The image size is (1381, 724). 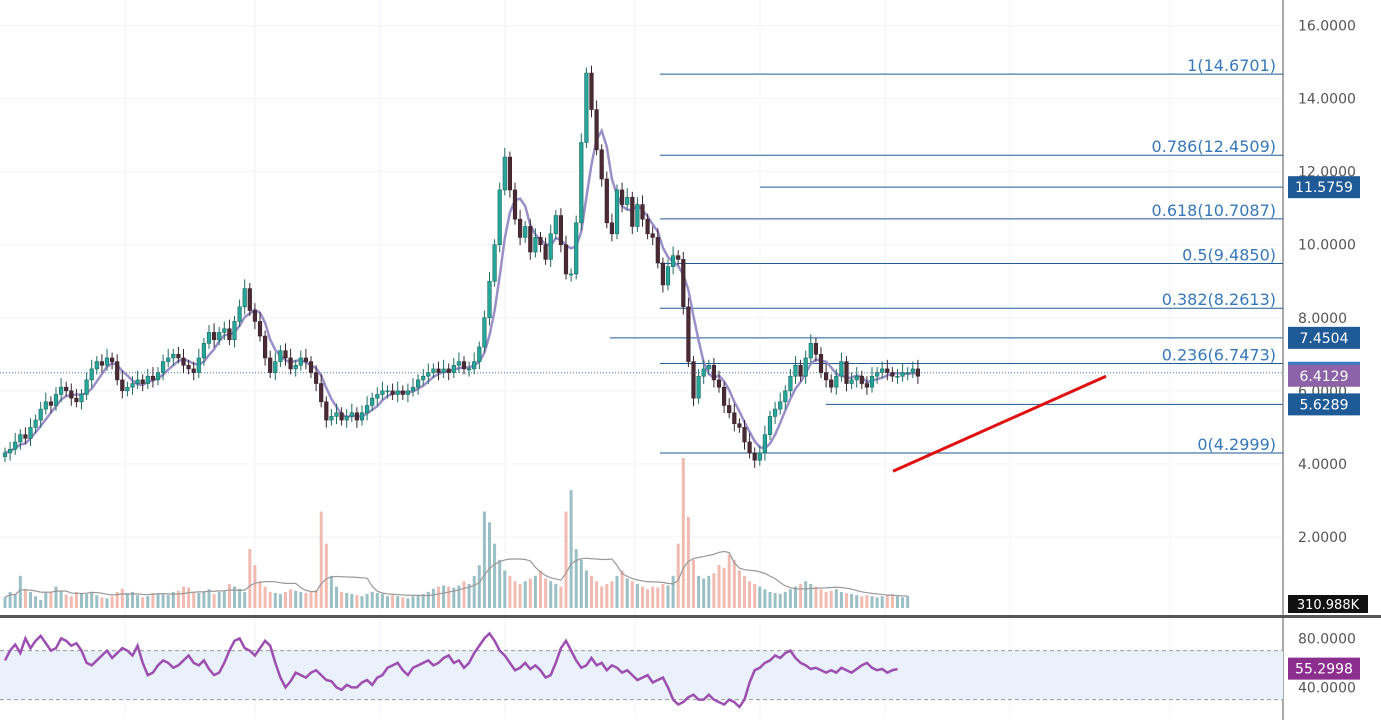 I want to click on volume-badge-label: 310.988K, so click(x=1328, y=605).